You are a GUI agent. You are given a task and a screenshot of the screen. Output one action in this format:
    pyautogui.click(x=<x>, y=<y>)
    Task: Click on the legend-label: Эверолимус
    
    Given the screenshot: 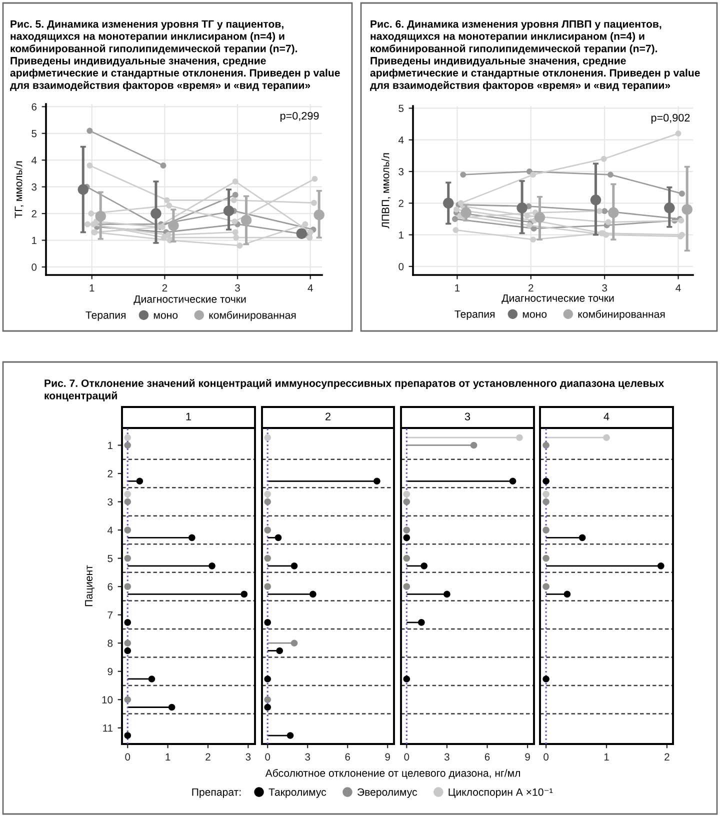 What is the action you would take?
    pyautogui.click(x=387, y=793)
    